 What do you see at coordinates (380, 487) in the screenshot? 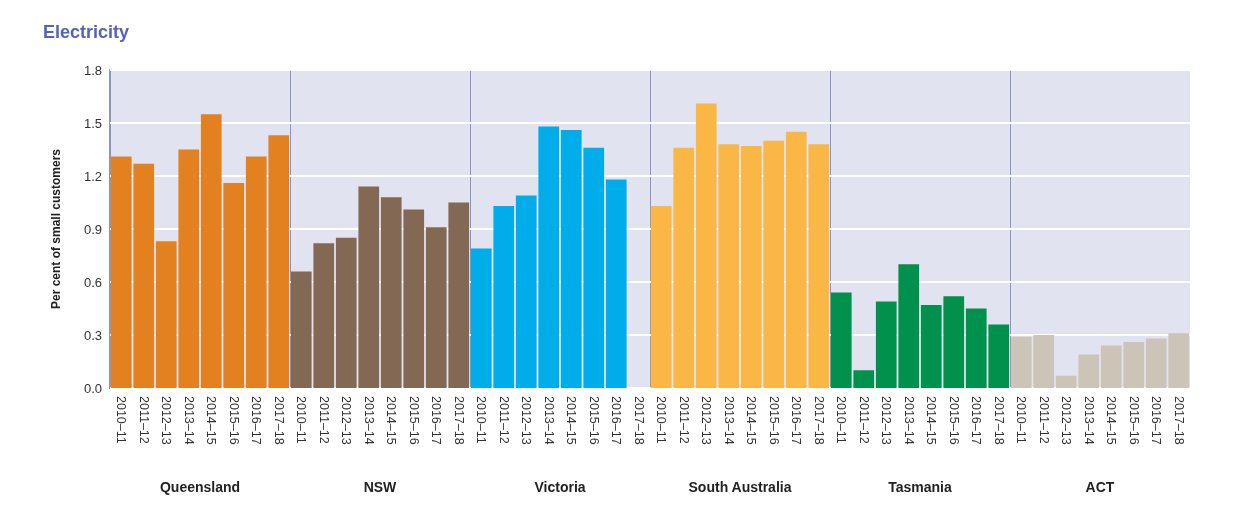
I see `x-axis-title: NSW` at bounding box center [380, 487].